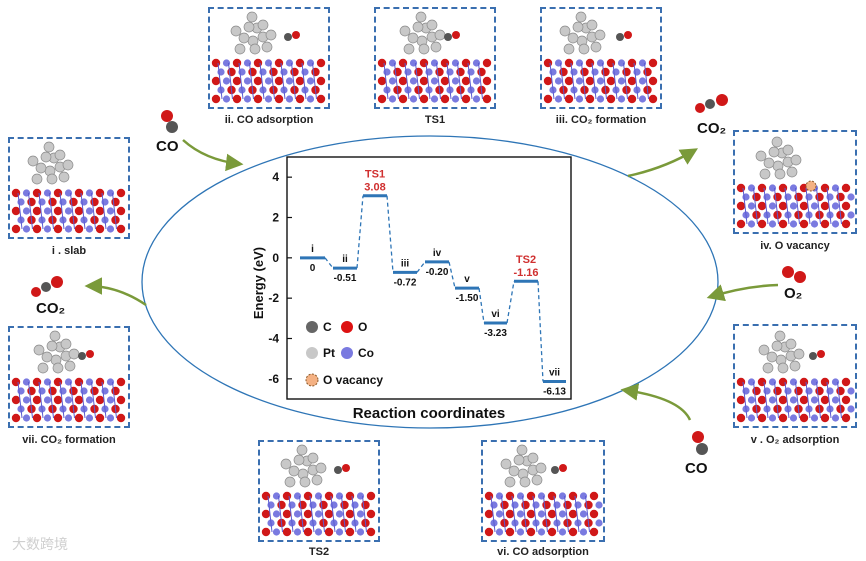 The image size is (866, 561). I want to click on state-label-TS2: TS2, so click(526, 260).